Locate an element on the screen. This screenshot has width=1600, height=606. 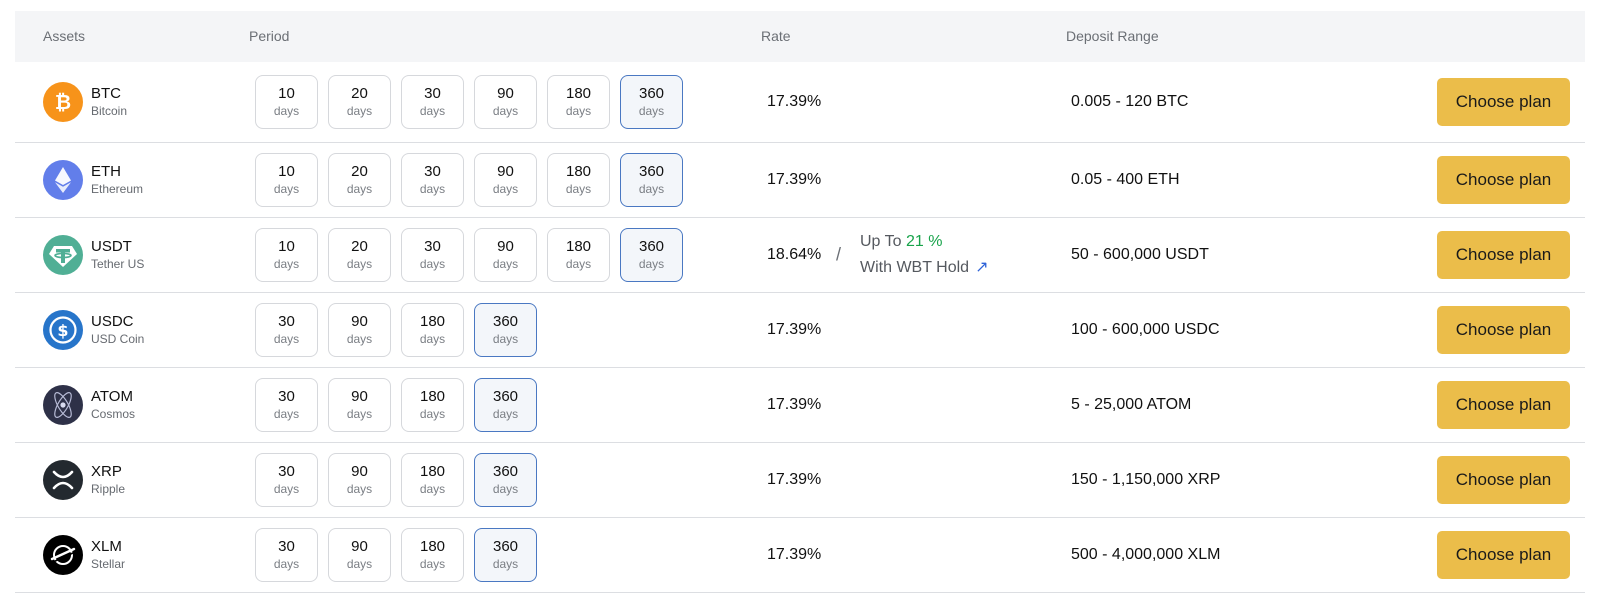
asset-cell: ETH Ethereum is located at coordinates (93, 180).